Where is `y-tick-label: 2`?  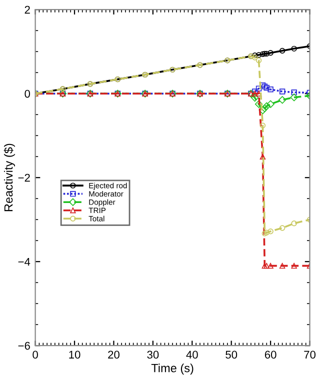
y-tick-label: 2 is located at coordinates (27, 10).